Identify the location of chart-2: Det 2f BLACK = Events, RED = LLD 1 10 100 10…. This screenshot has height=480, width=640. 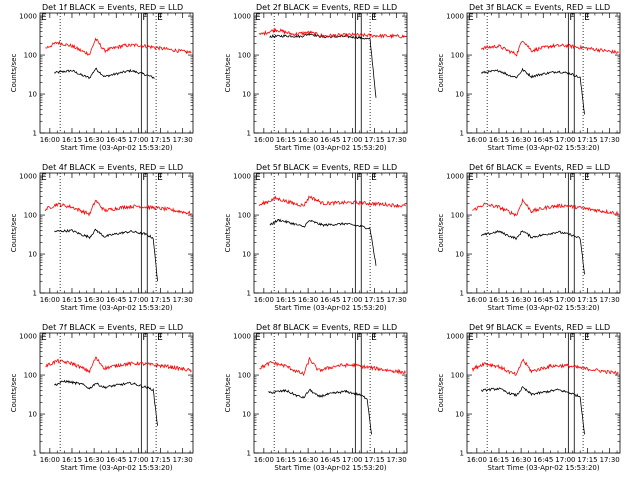
(316, 77).